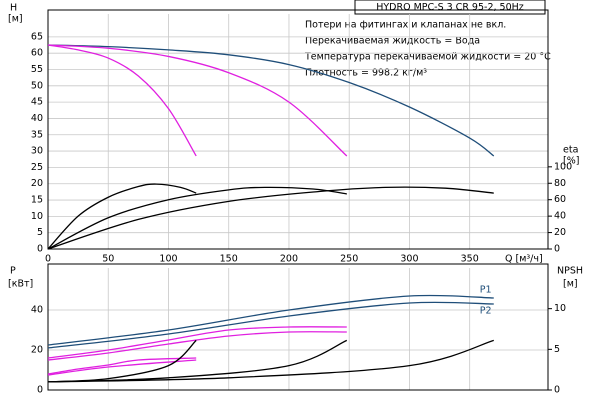 The width and height of the screenshot is (600, 400). Describe the element at coordinates (37, 102) in the screenshot. I see `y-tick-label: 45` at that location.